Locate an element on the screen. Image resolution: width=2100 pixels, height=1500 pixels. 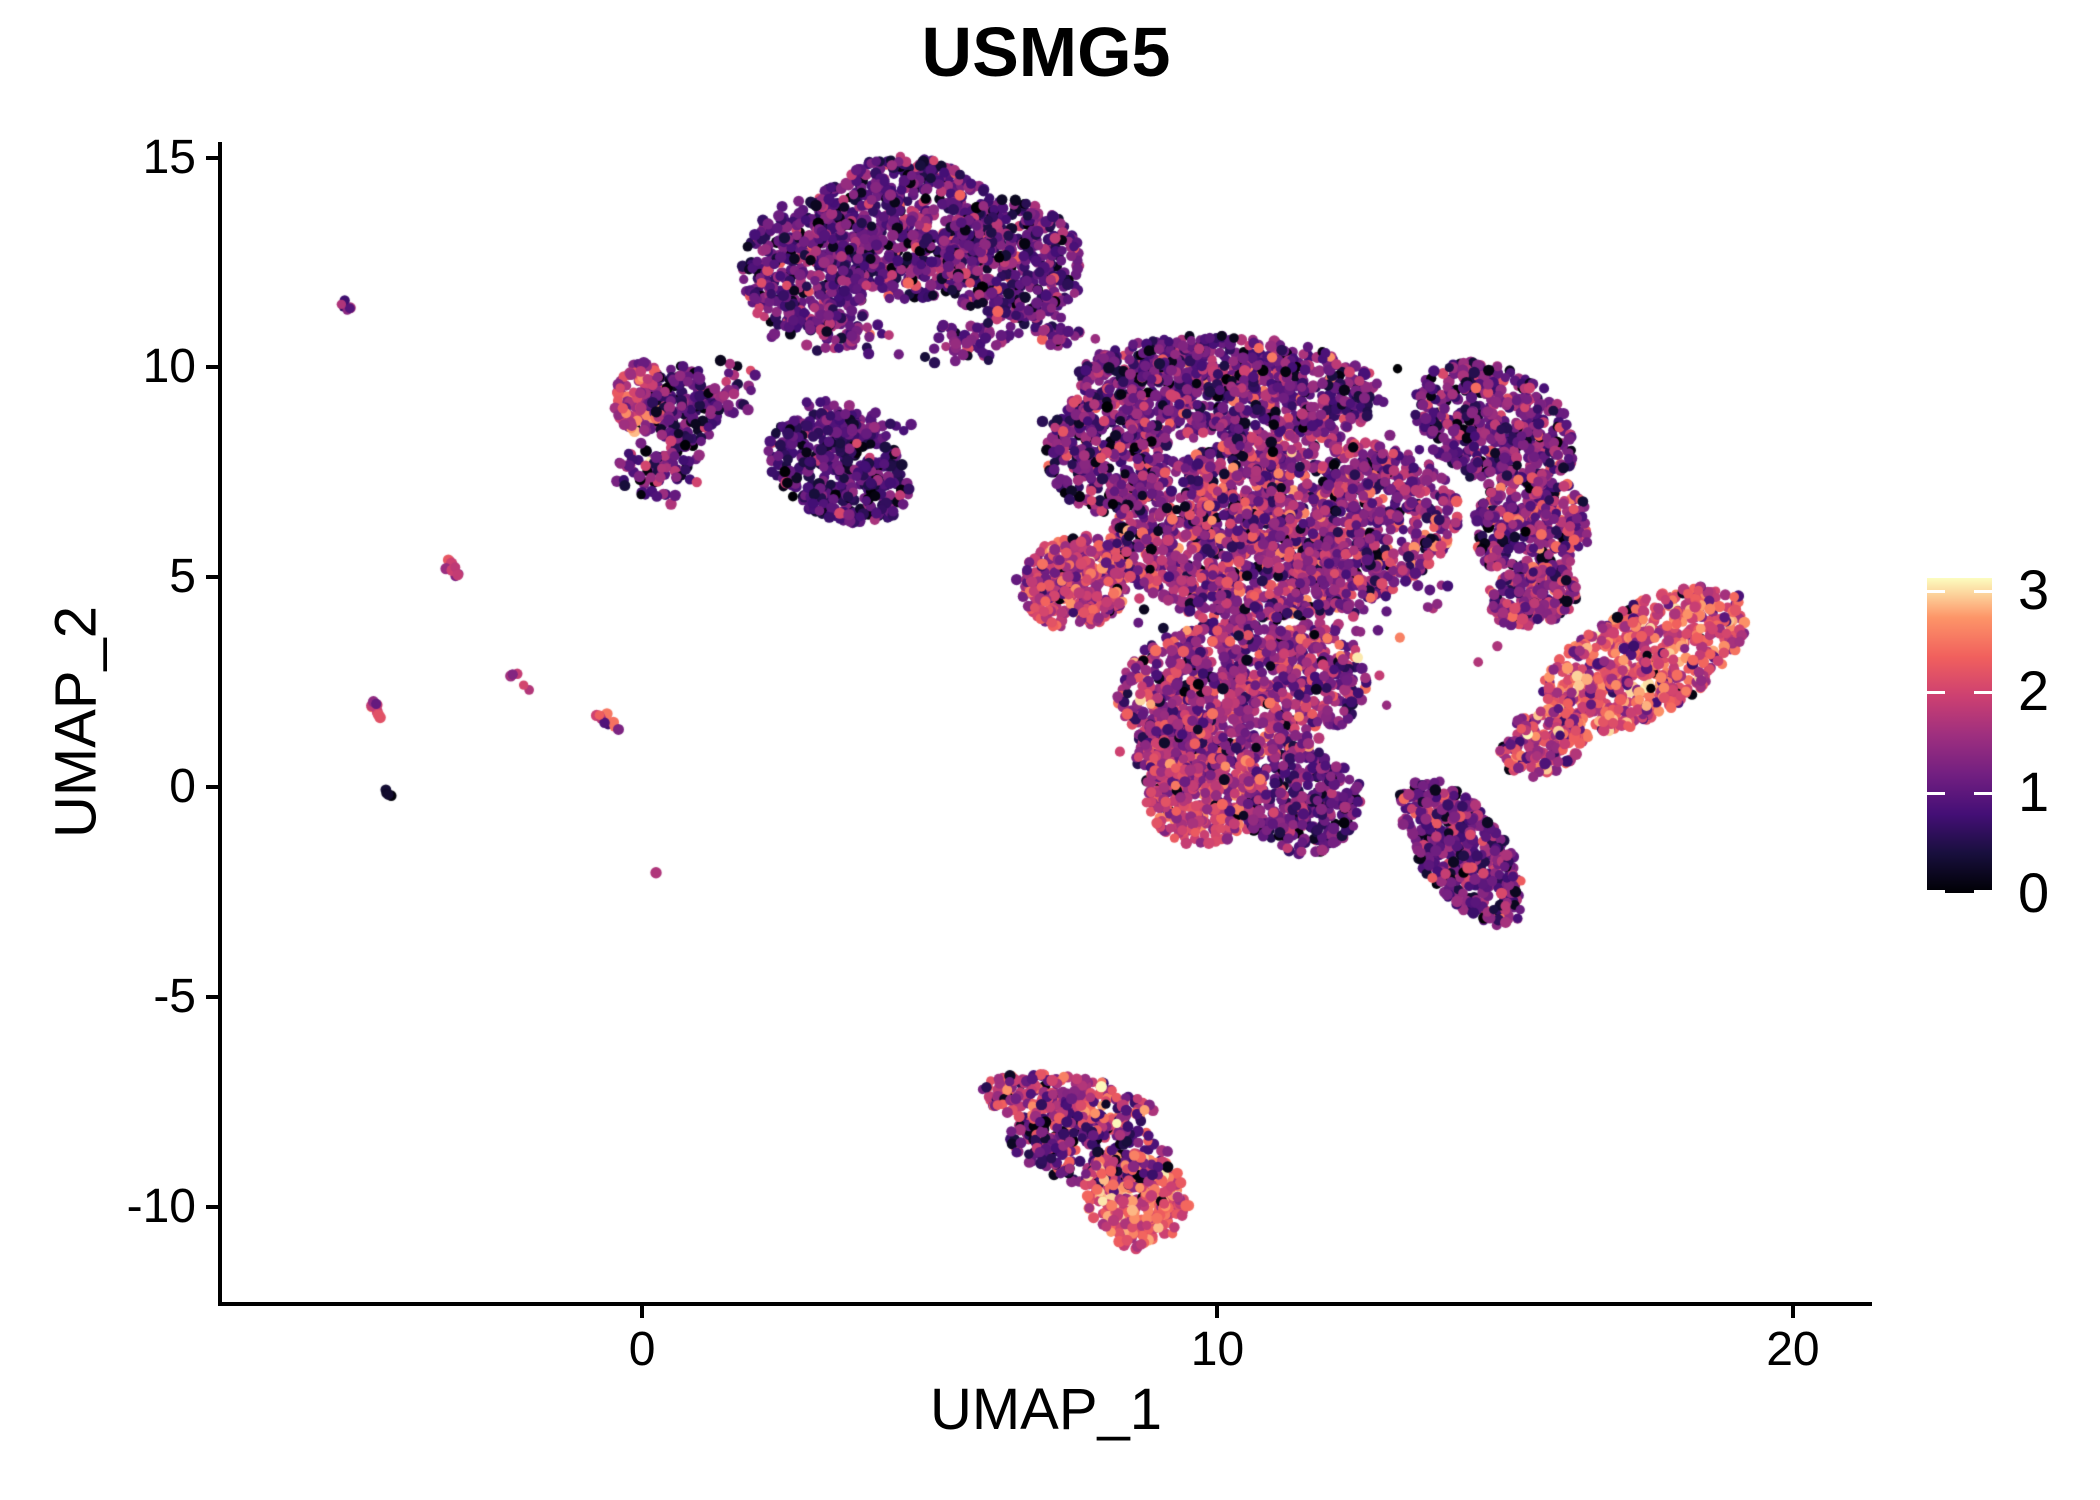
x-tick-label: 10 is located at coordinates (1217, 1349).